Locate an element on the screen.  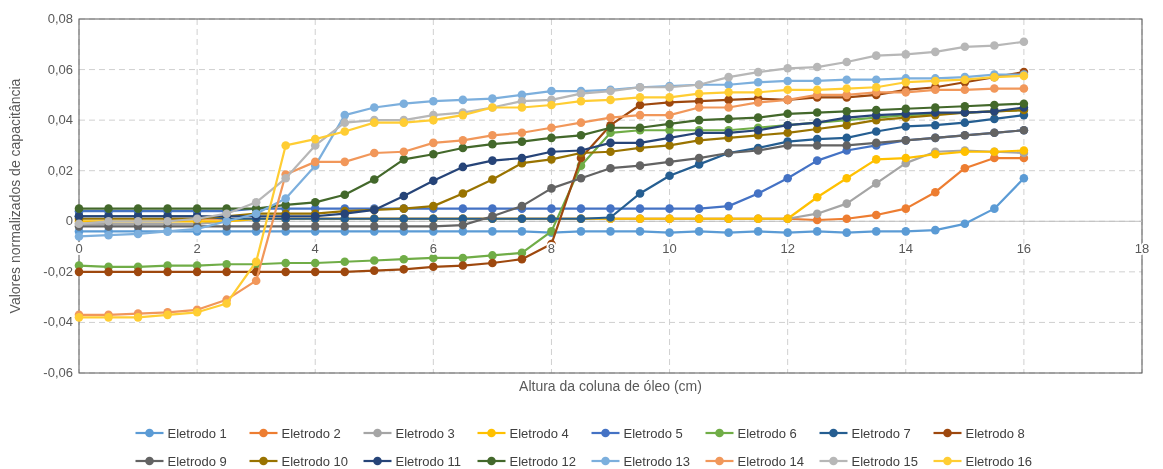
legend-label: Eletrodo 16 is located at coordinates (998, 461).